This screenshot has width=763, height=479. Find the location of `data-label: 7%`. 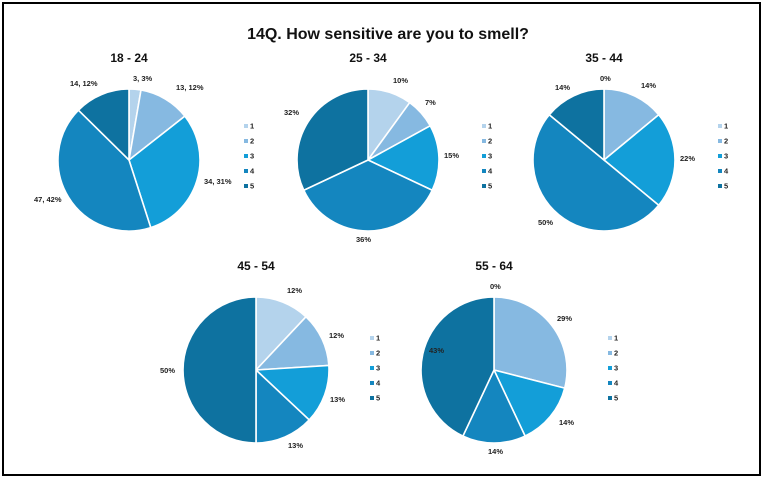

data-label: 7% is located at coordinates (430, 102).